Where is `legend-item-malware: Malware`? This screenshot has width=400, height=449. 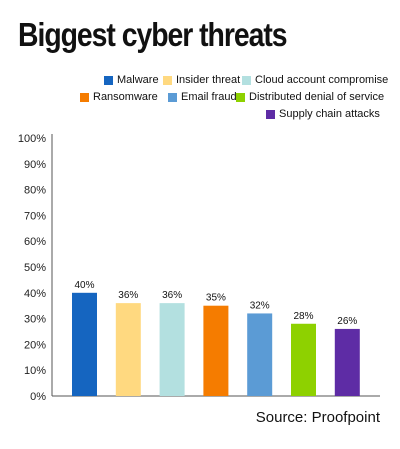
legend-item-malware: Malware is located at coordinates (131, 80).